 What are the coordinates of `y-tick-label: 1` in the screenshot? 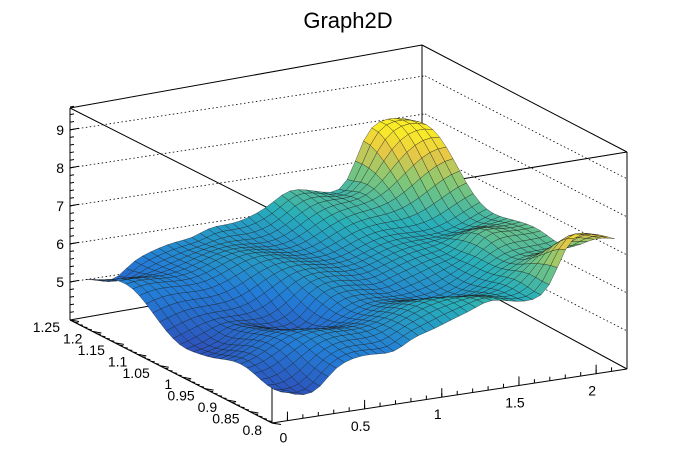 It's located at (168, 384).